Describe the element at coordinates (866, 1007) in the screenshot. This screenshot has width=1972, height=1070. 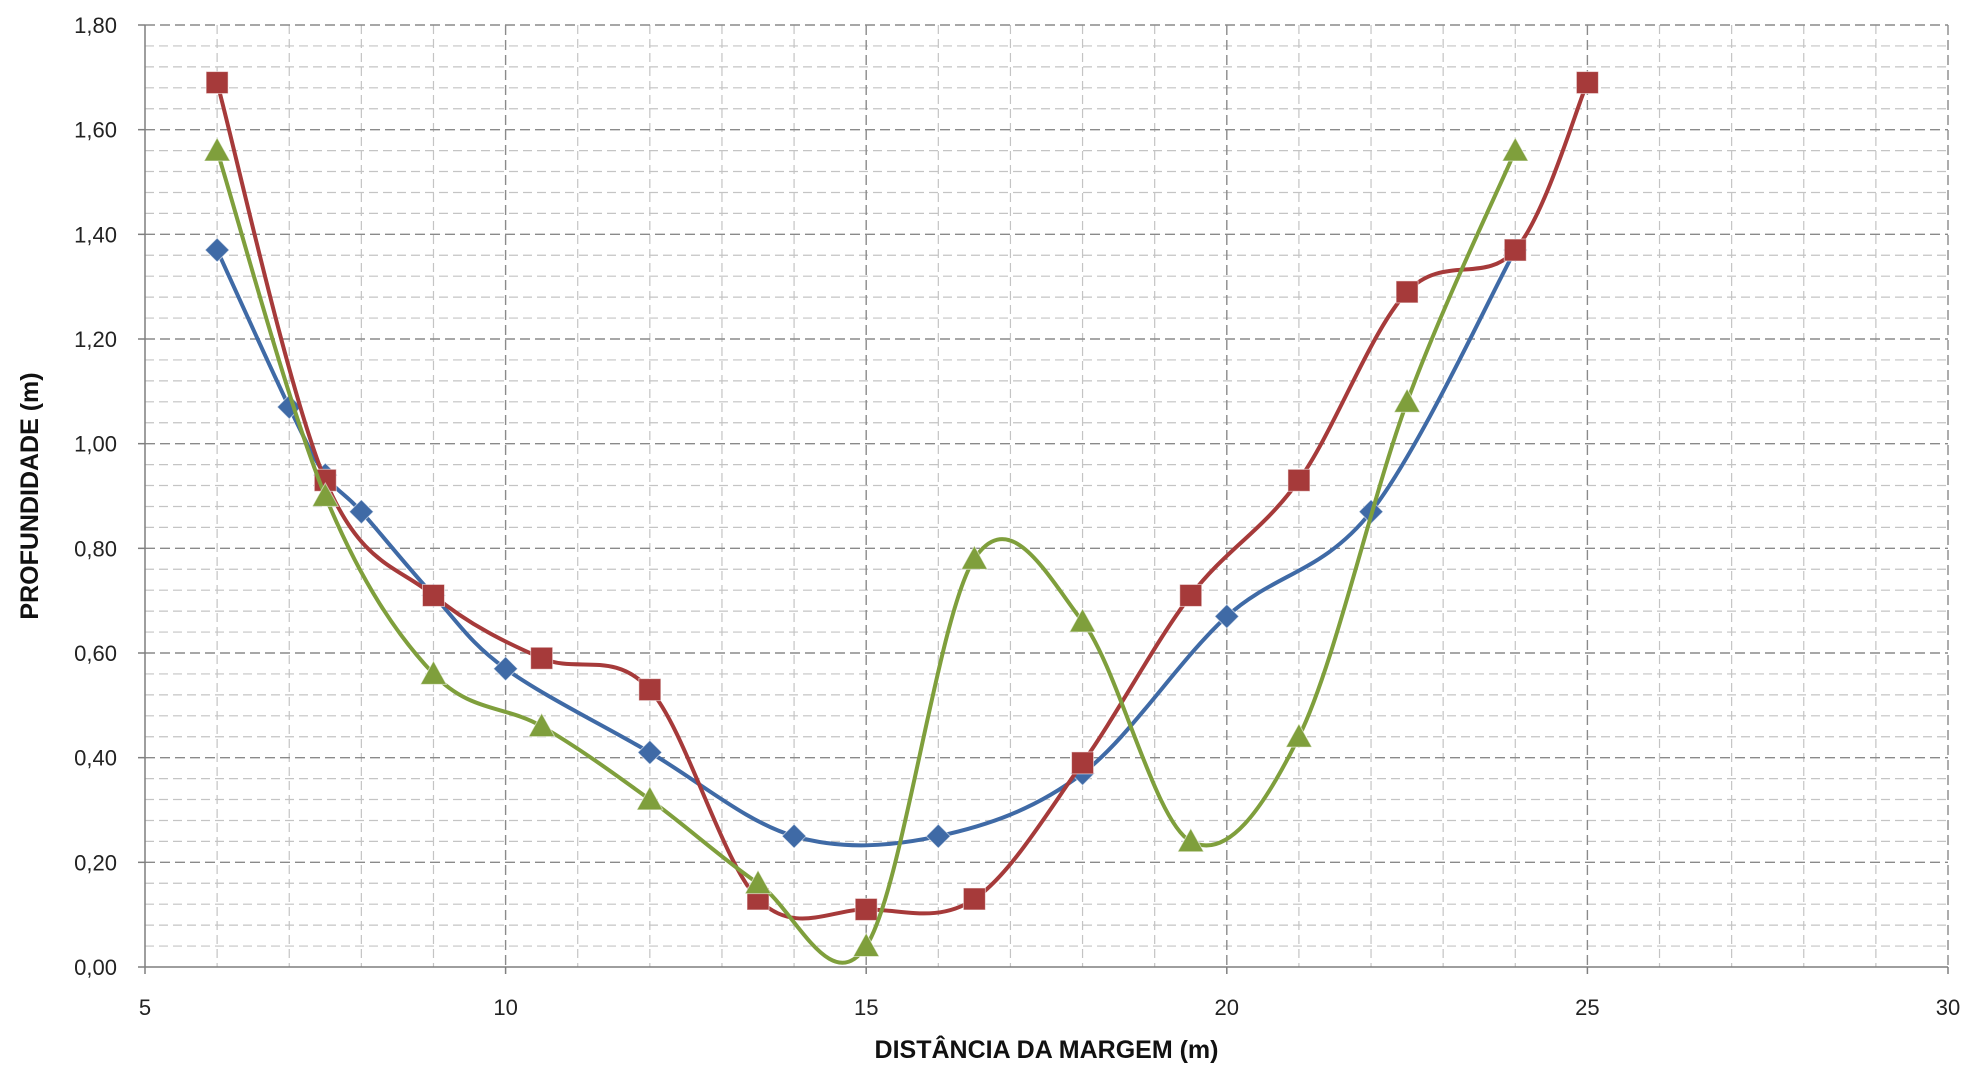
I see `x-tick-label: 15` at that location.